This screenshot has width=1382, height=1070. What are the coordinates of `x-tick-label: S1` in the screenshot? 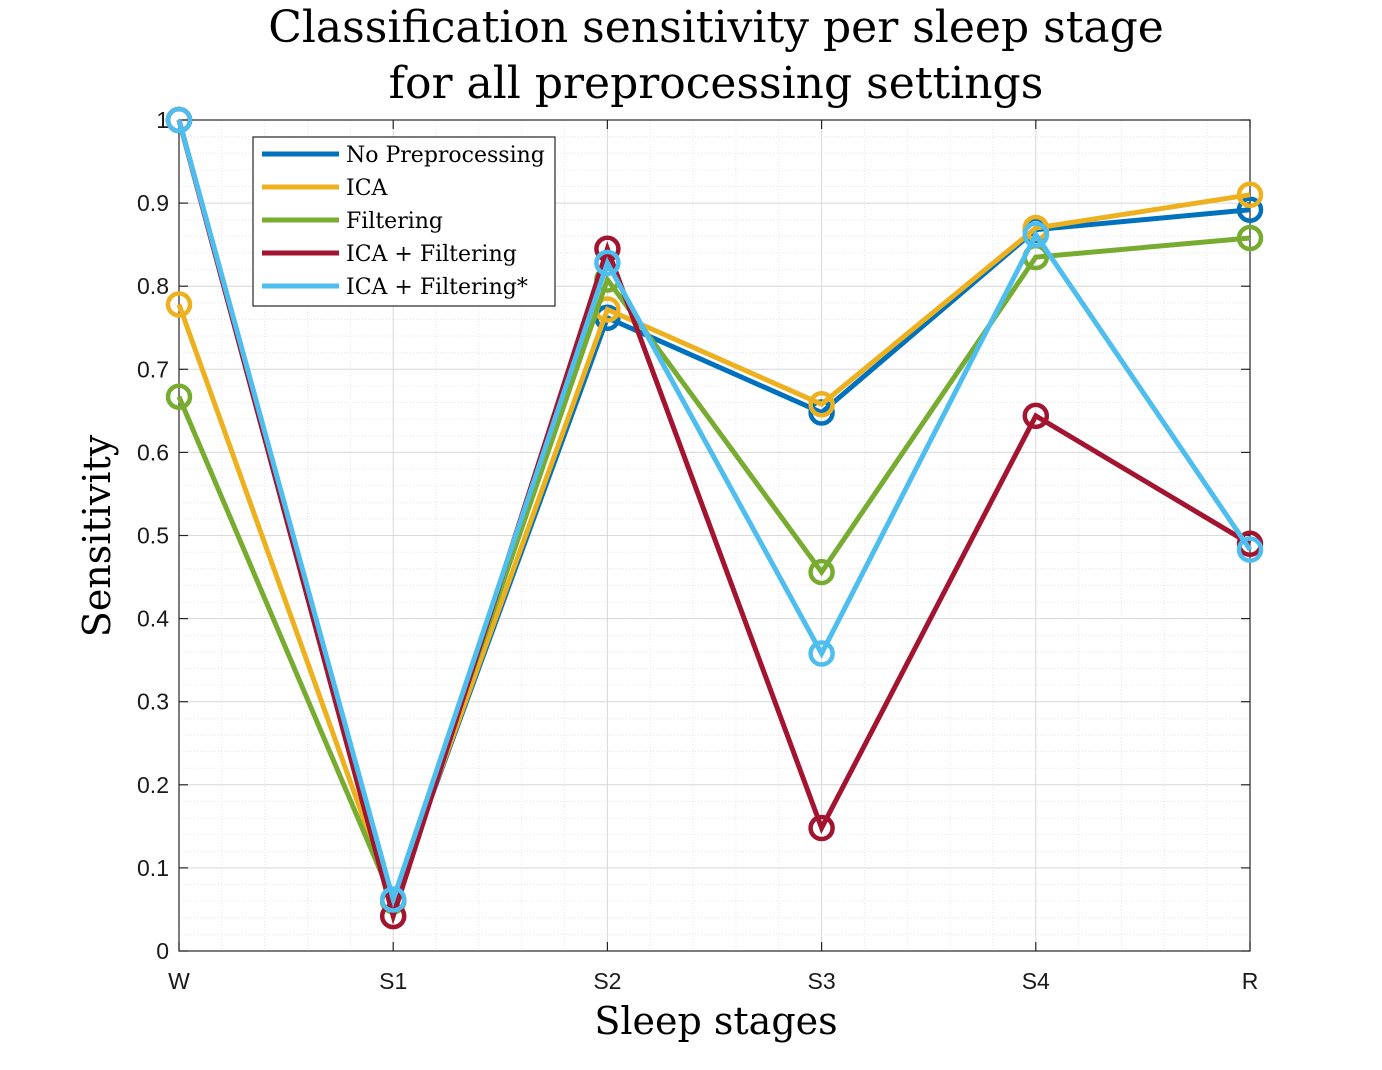 It's located at (393, 981).